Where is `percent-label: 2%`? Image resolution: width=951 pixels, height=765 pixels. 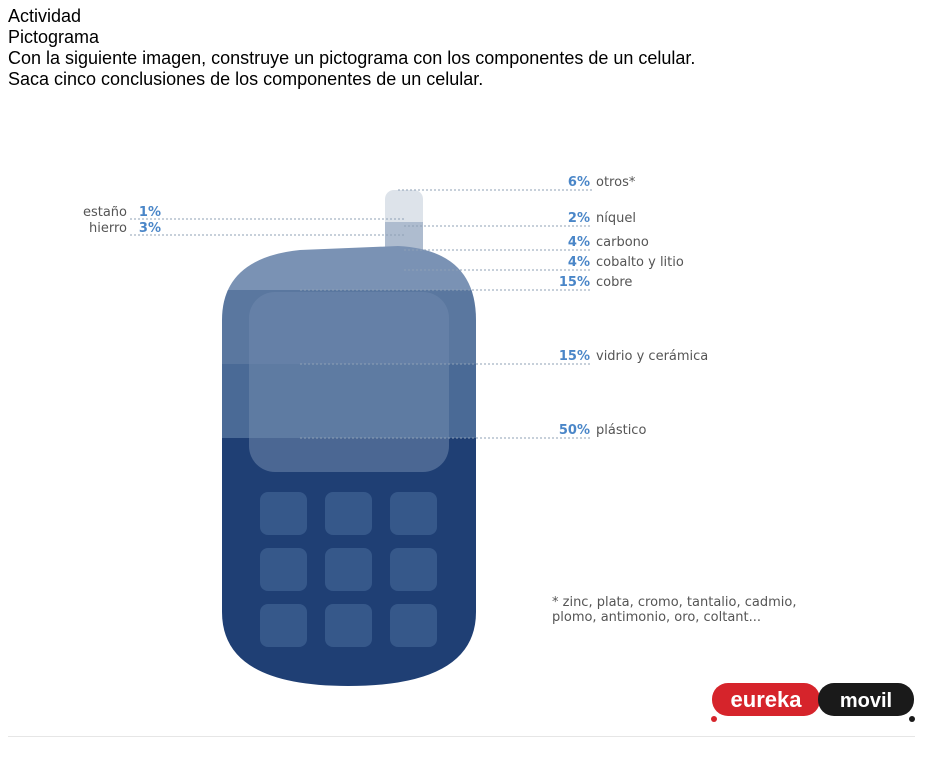
percent-label: 2% is located at coordinates (579, 218).